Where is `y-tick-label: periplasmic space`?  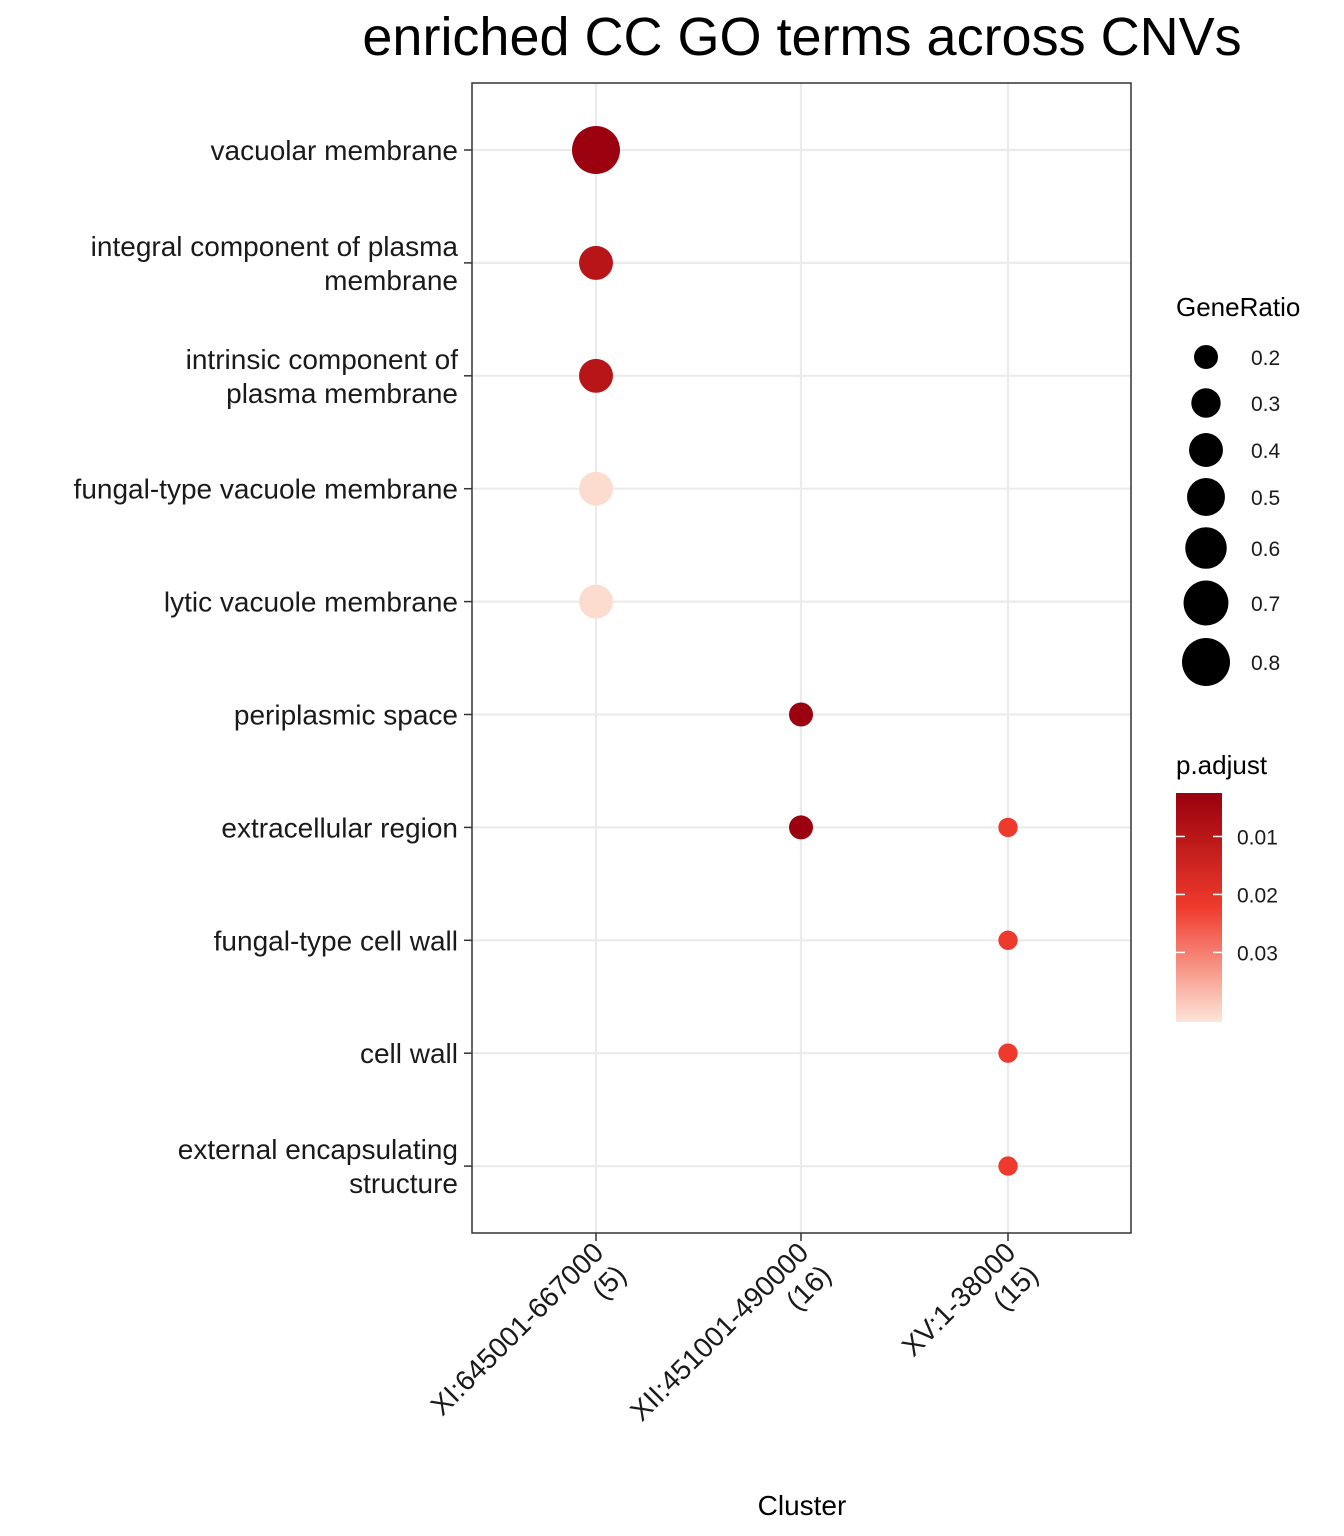
y-tick-label: periplasmic space is located at coordinates (346, 715).